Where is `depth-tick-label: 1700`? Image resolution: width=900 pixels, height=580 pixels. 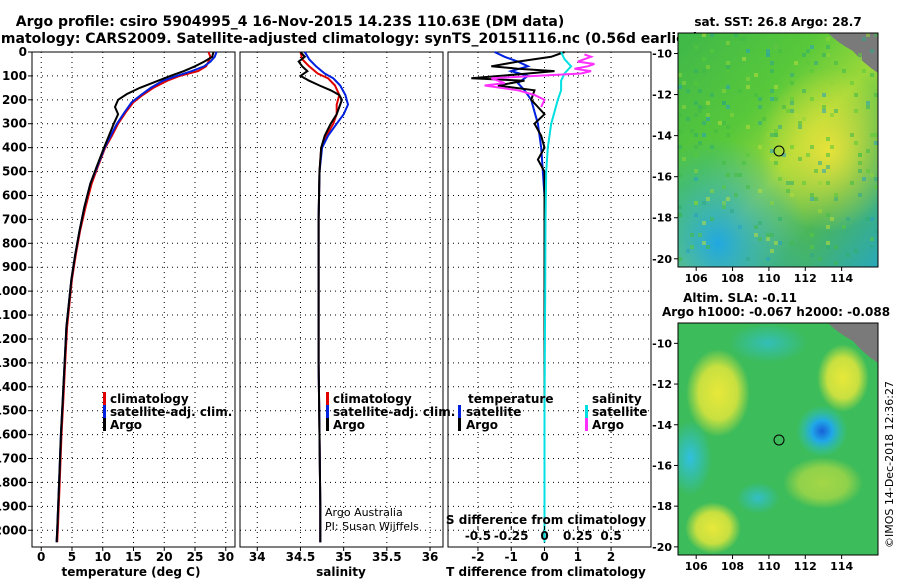
depth-tick-label: 1700 is located at coordinates (13, 459).